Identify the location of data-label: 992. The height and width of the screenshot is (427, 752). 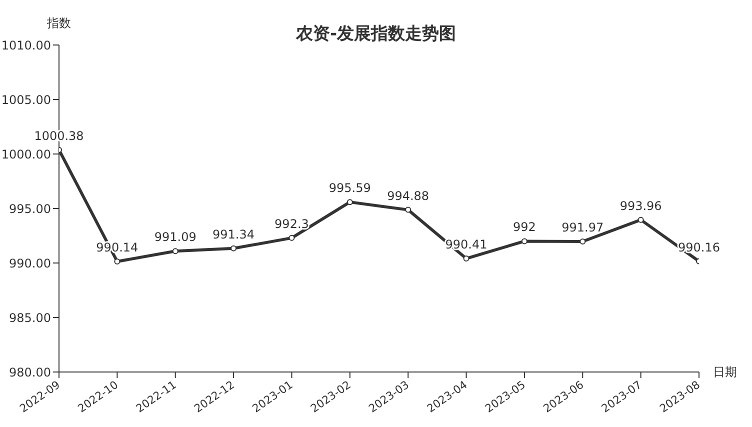
(524, 227).